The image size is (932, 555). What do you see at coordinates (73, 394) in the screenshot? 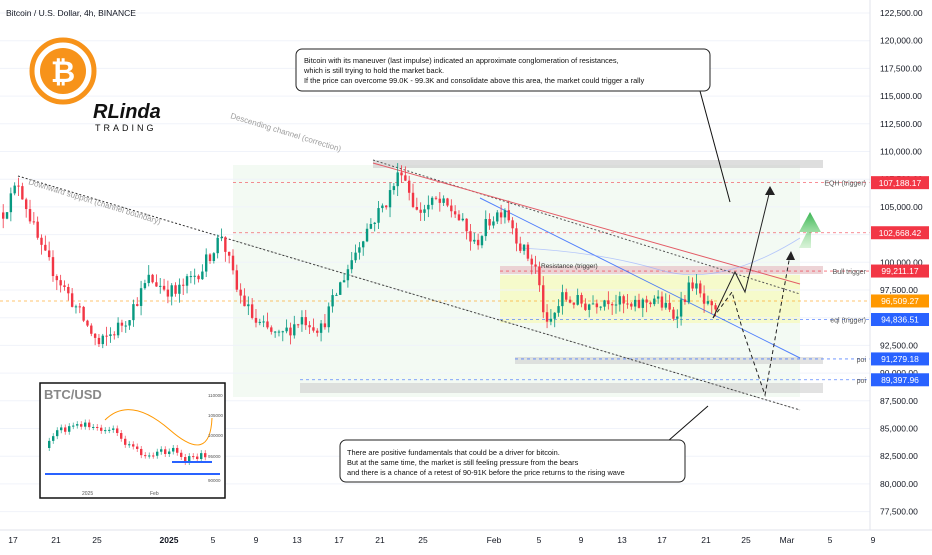
I see `inset-title: BTC/USD` at bounding box center [73, 394].